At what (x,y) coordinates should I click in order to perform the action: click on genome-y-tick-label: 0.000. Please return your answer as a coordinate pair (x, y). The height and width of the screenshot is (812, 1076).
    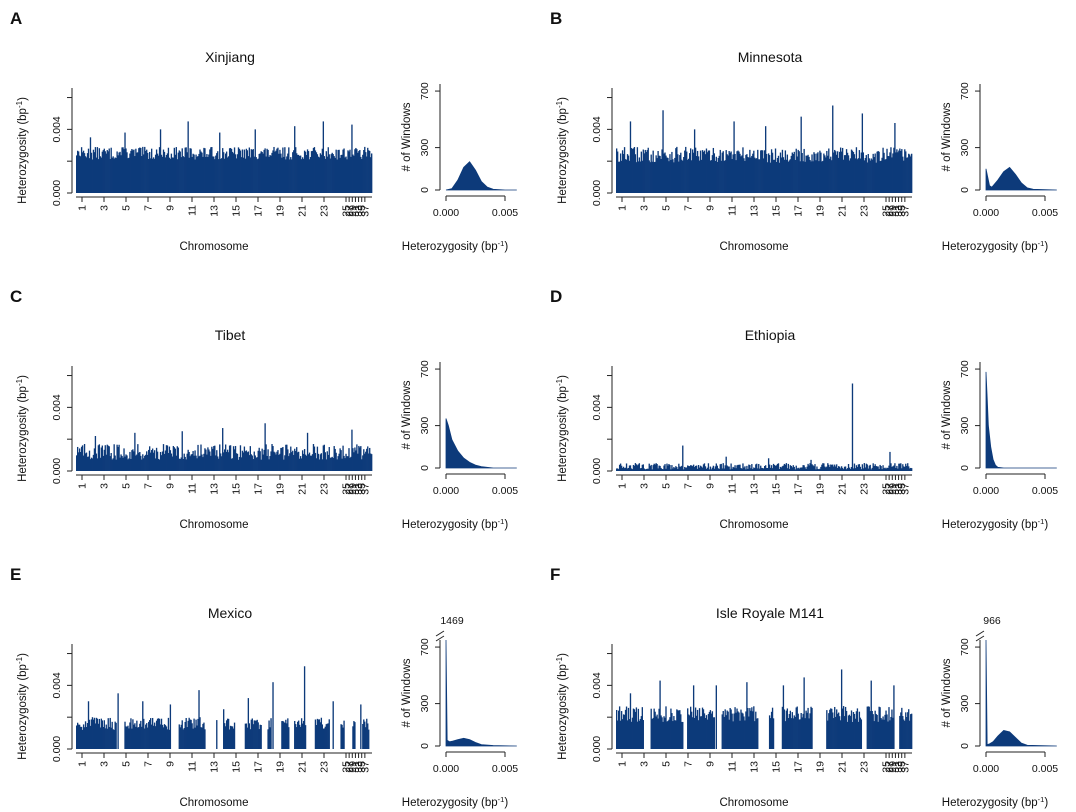
    Looking at the image, I should click on (597, 193).